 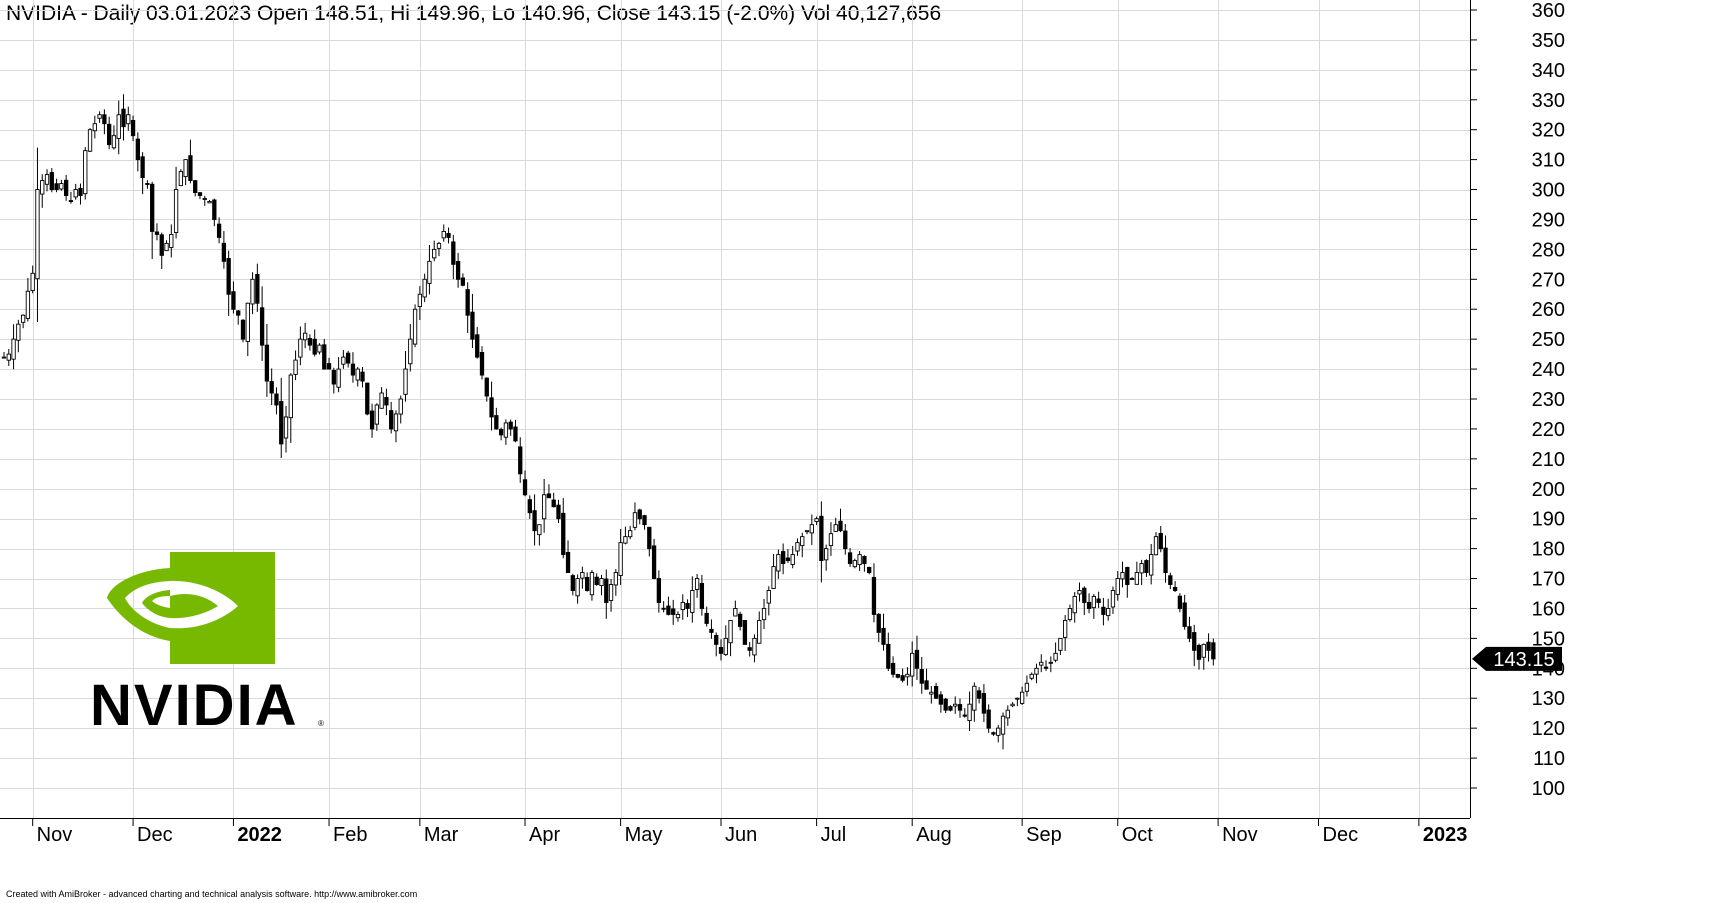 What do you see at coordinates (1341, 835) in the screenshot?
I see `x-tick-label: Dec` at bounding box center [1341, 835].